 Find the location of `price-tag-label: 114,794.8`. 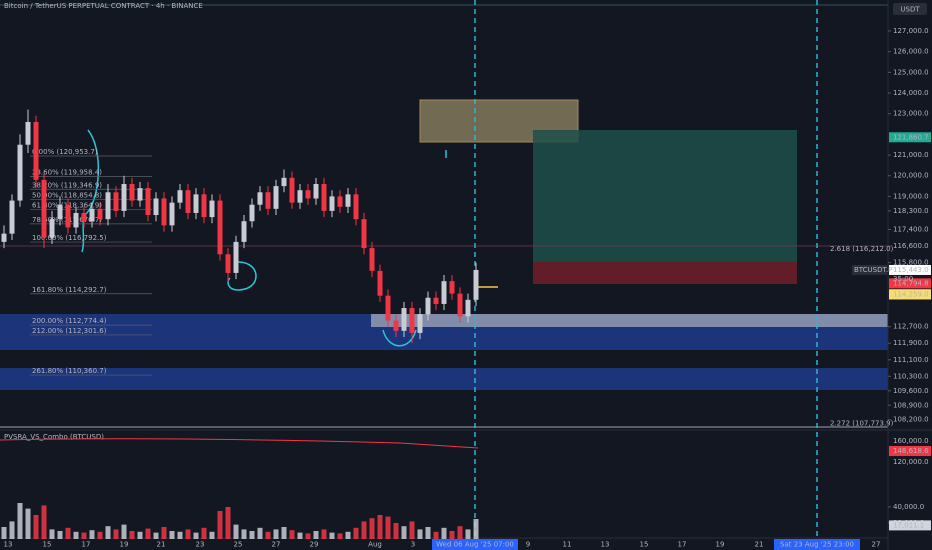

price-tag-label: 114,794.8 is located at coordinates (911, 283).